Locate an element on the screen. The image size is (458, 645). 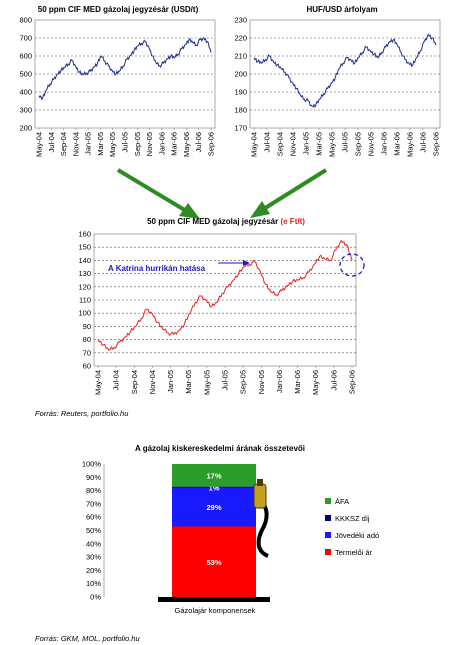
legend-label: KKKSZ díj is located at coordinates (352, 518).